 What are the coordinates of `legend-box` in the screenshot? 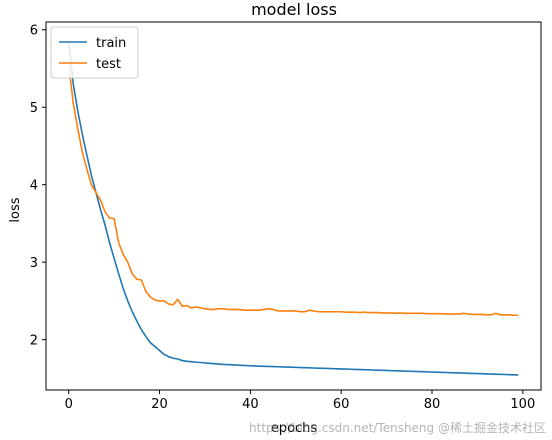 It's located at (94, 52).